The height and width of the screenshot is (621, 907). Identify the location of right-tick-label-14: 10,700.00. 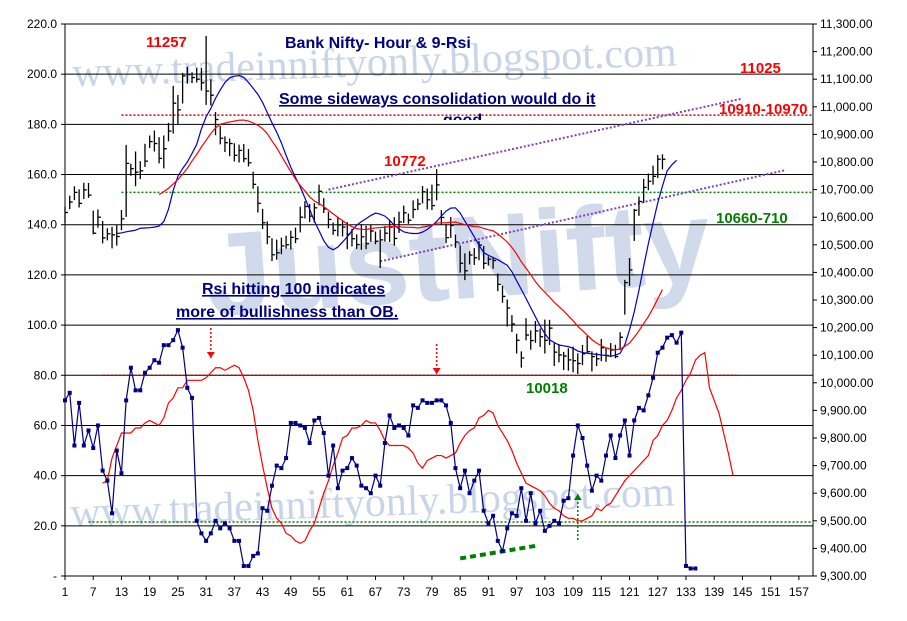
(847, 190).